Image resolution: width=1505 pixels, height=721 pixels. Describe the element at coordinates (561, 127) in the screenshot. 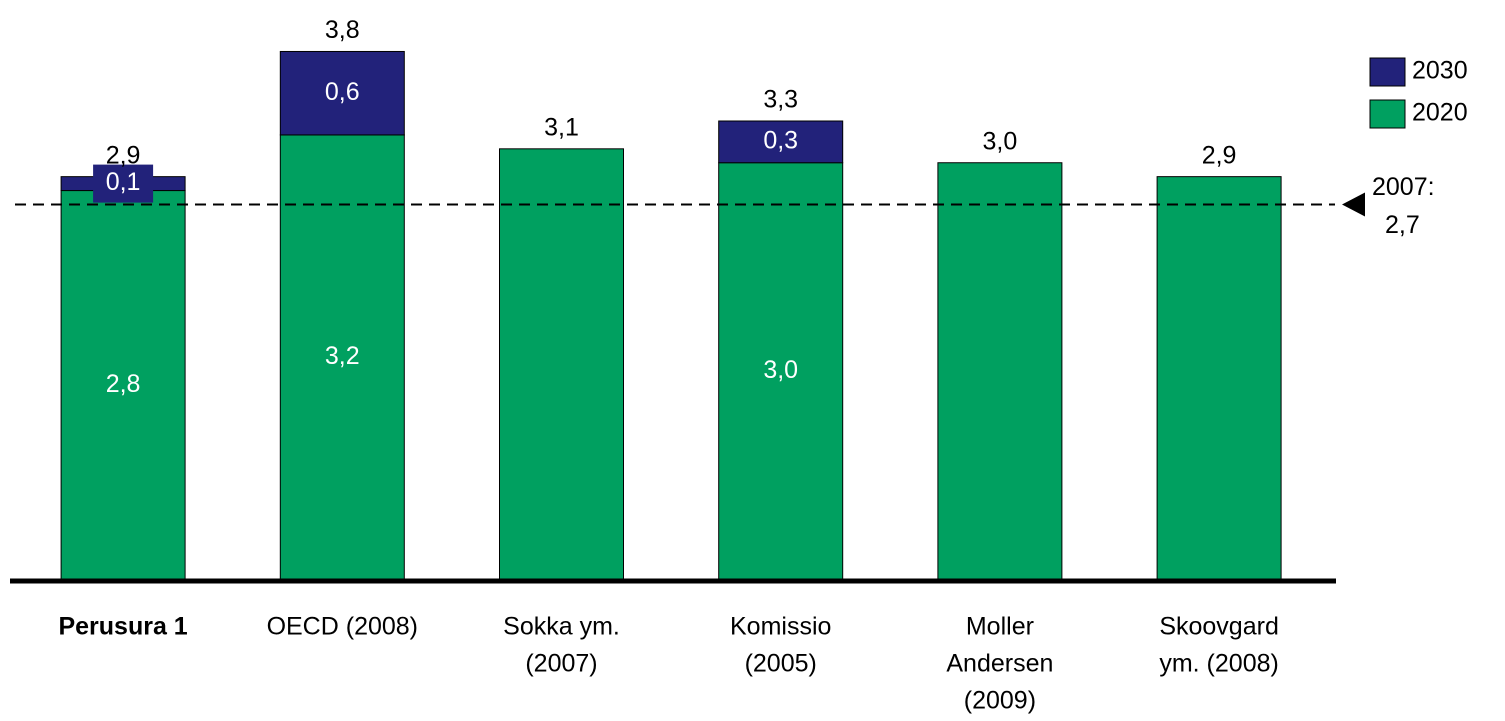

I see `value-label: 3,1` at that location.